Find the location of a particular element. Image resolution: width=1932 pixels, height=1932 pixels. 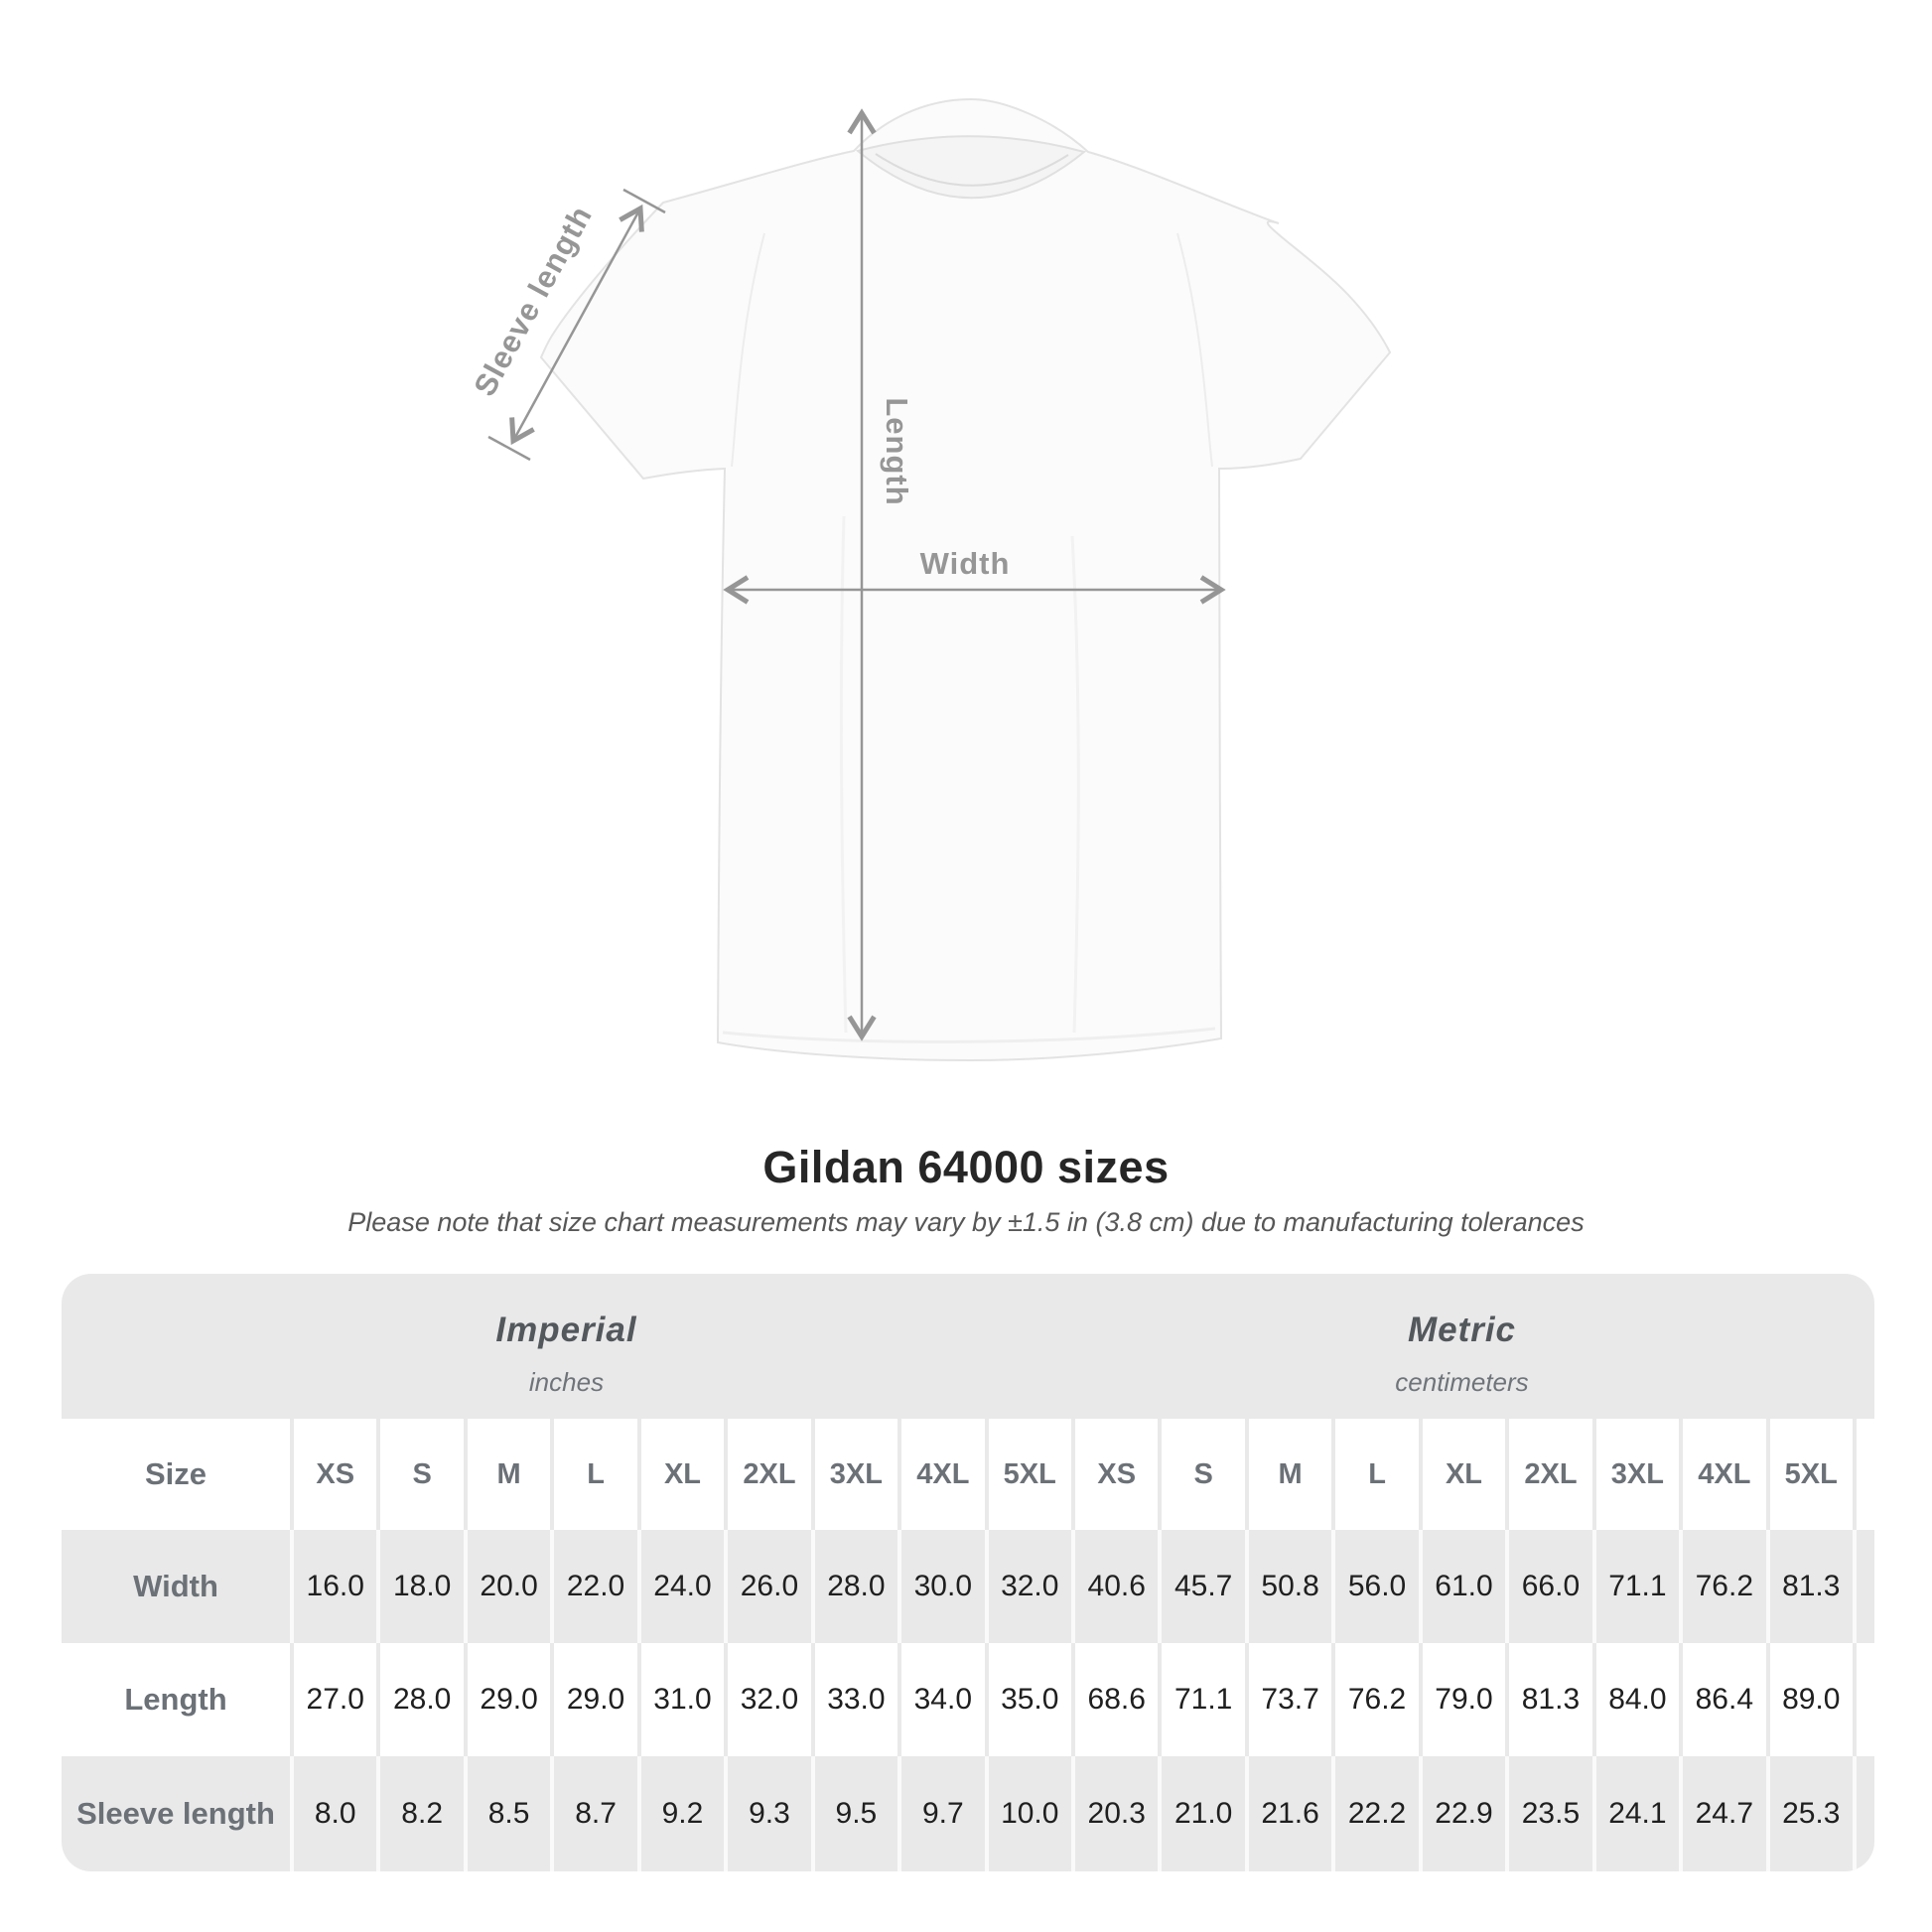

length-value: 34.0 is located at coordinates (941, 1700).